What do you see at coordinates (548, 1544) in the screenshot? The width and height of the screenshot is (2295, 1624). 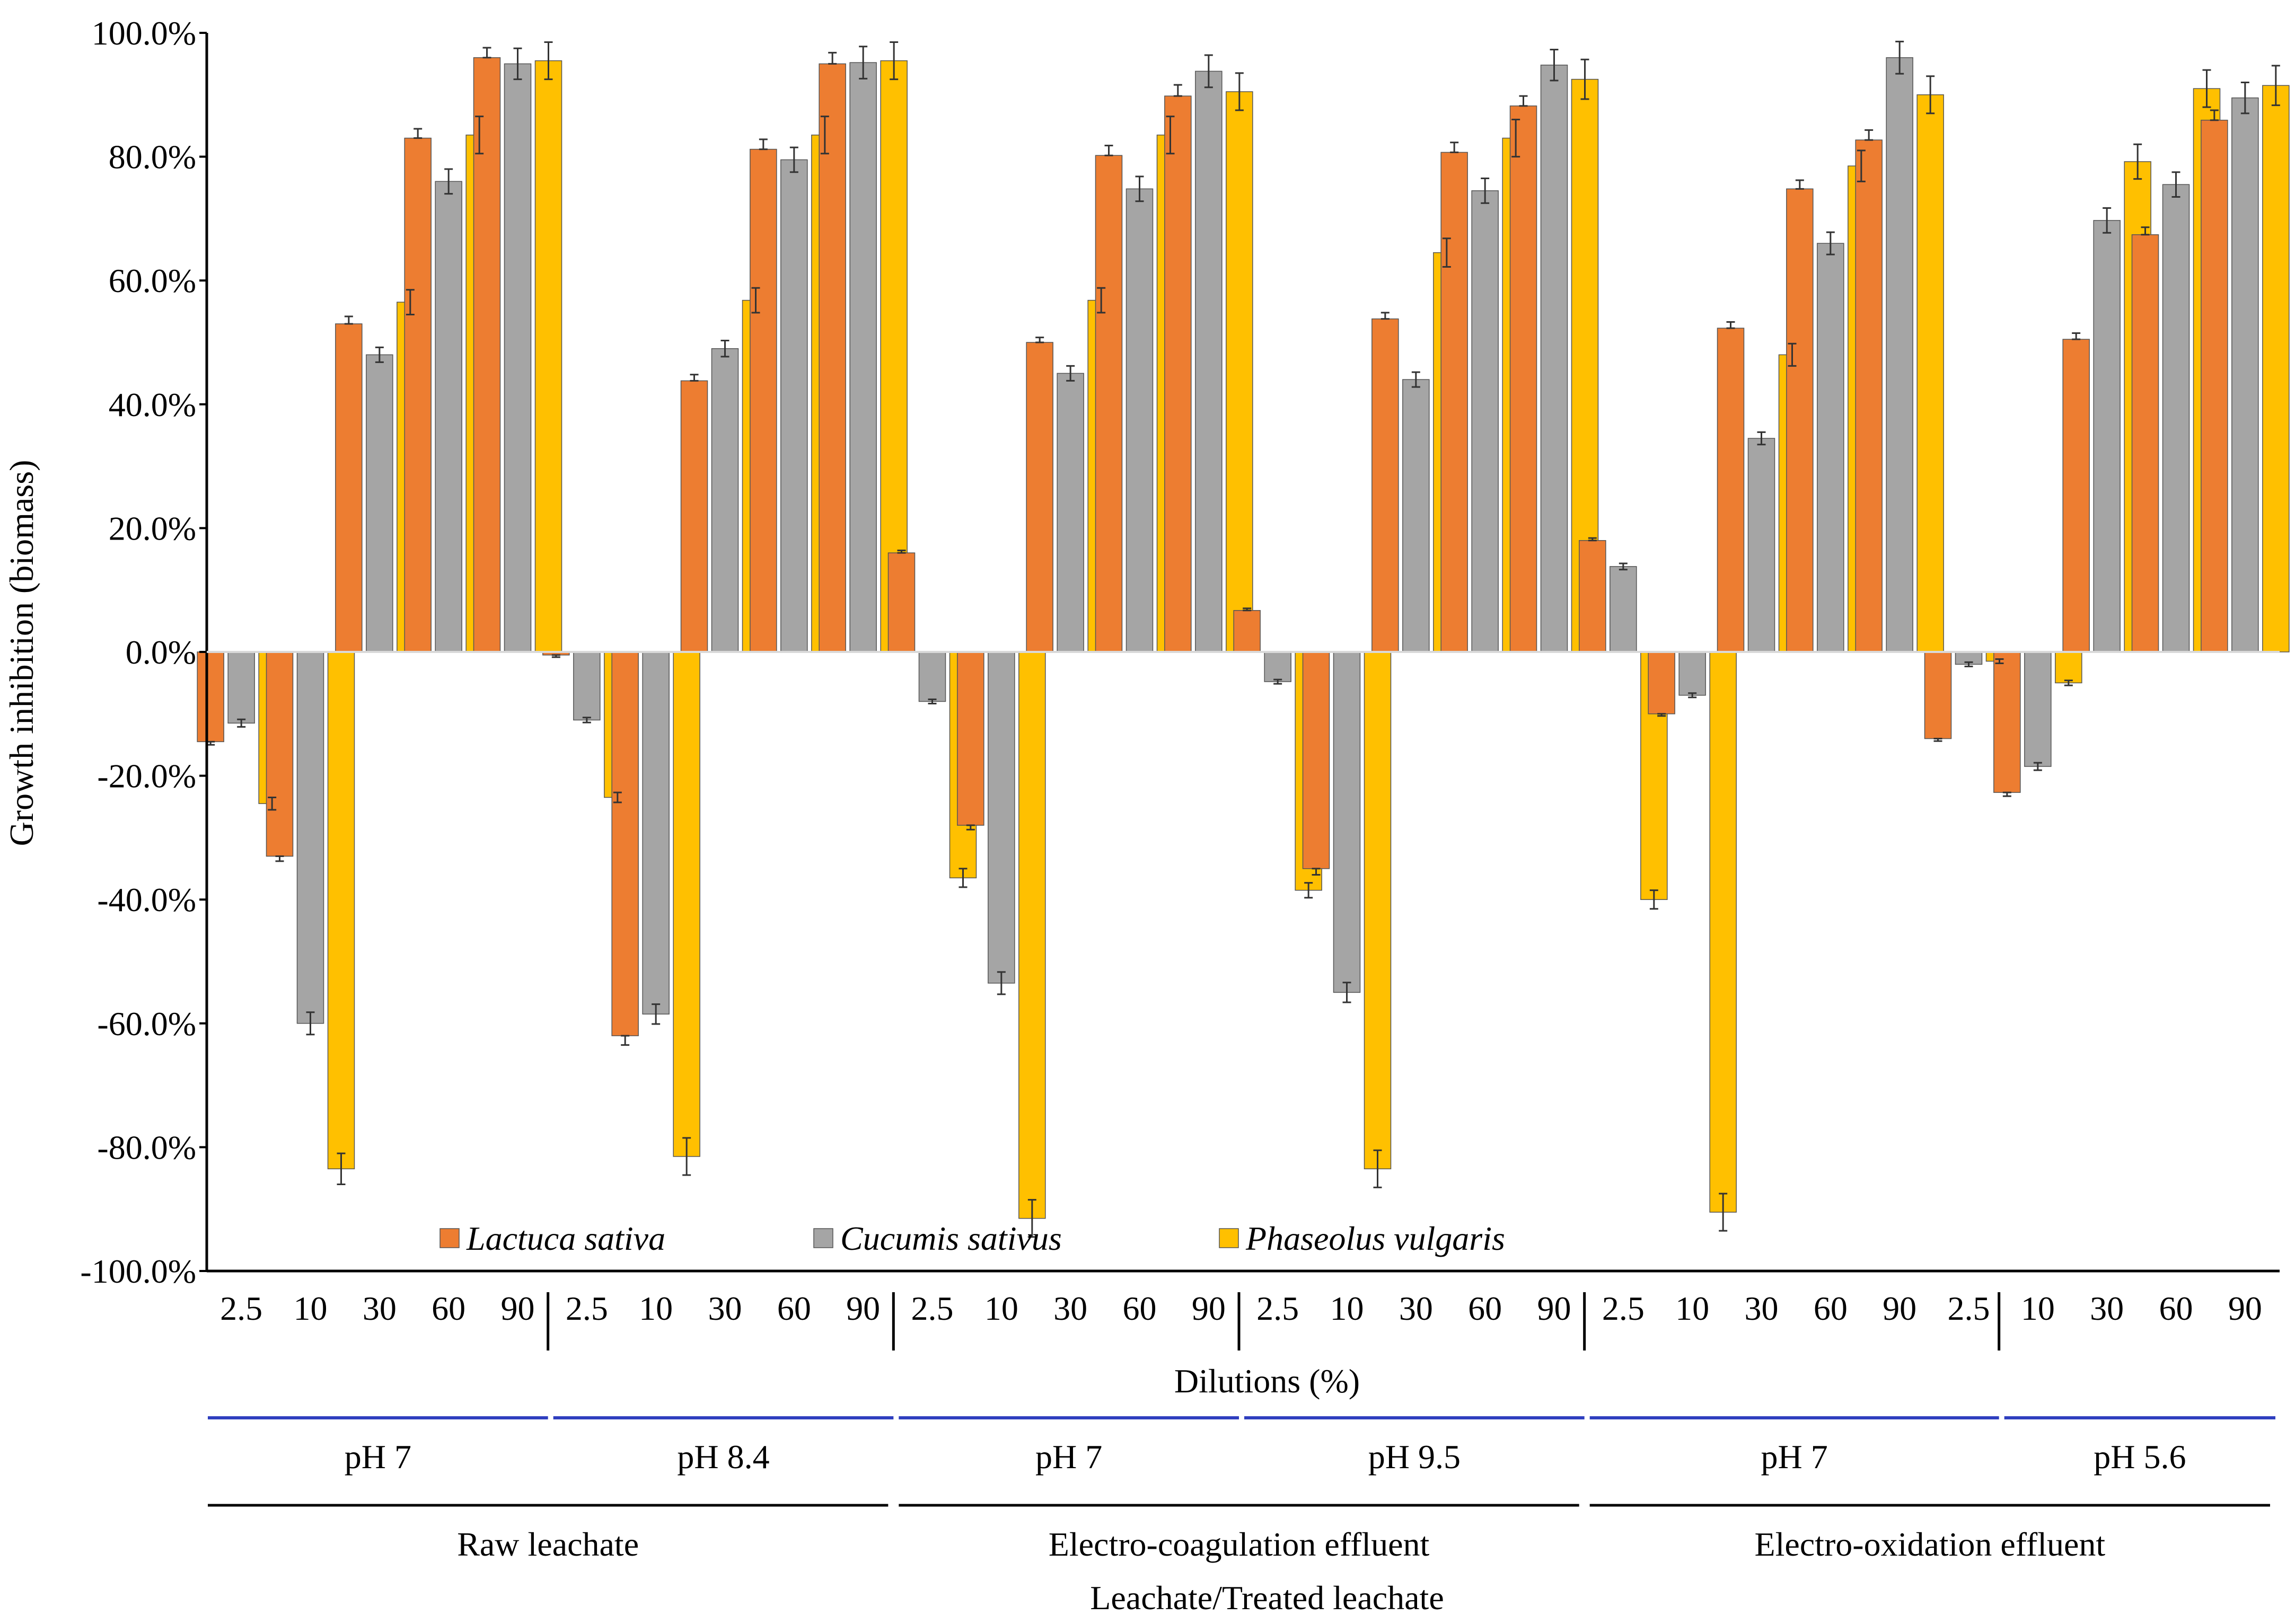 I see `source-group-label: Raw leachate` at bounding box center [548, 1544].